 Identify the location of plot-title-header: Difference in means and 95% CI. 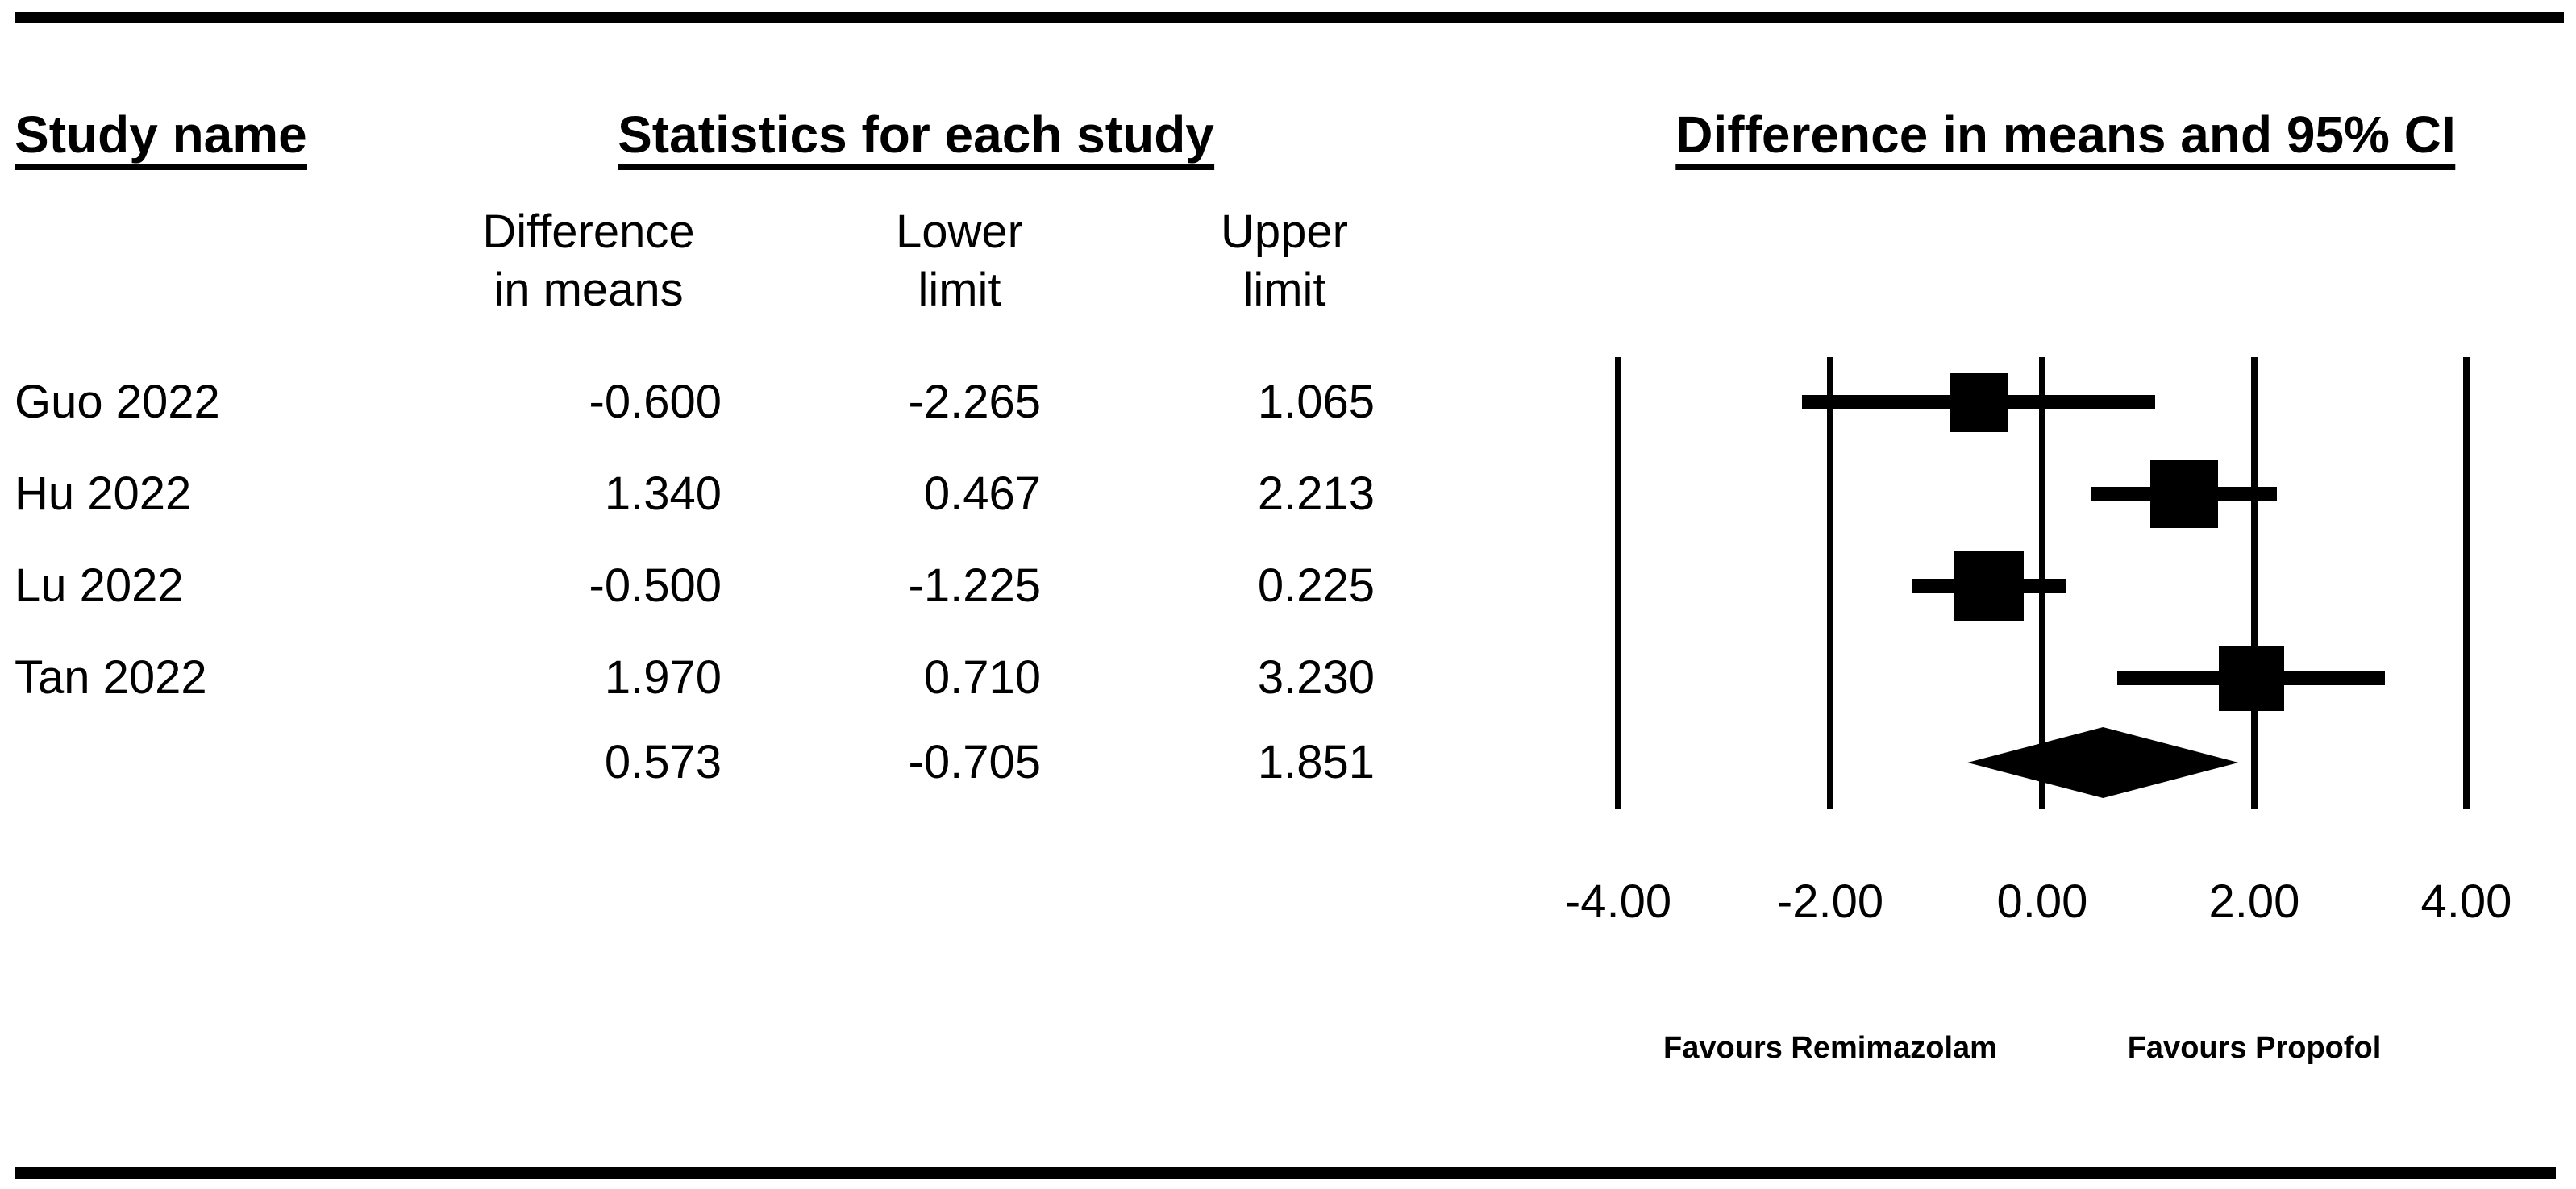
(2066, 139).